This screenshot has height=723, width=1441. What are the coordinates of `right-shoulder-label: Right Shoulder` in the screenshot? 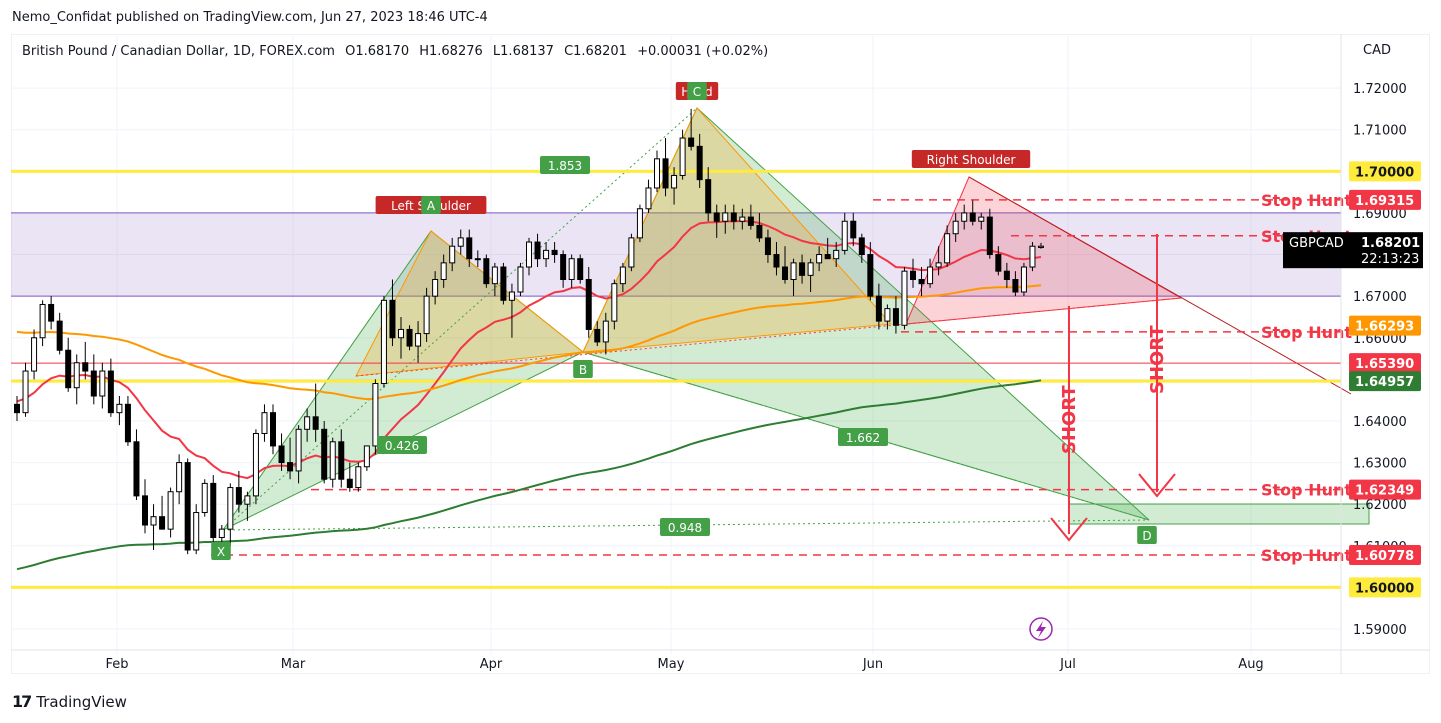 It's located at (971, 160).